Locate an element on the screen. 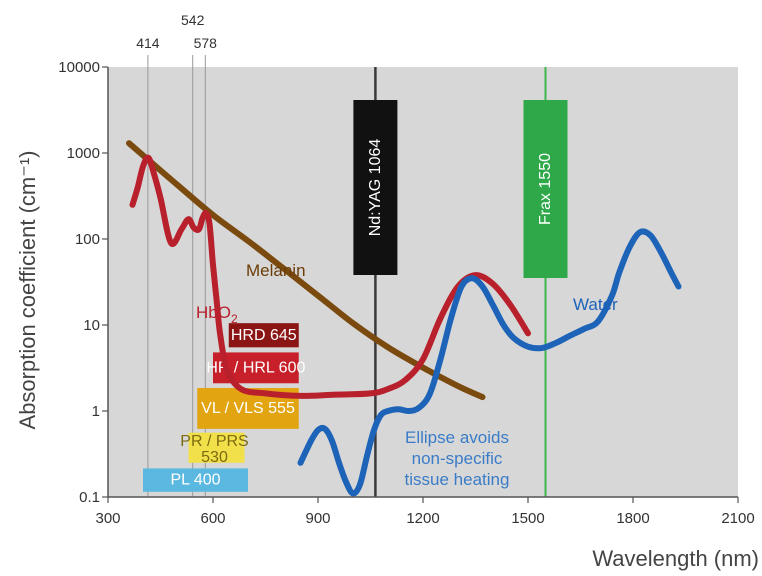 The height and width of the screenshot is (576, 762). y-axis-title: Absorption coefficient (cm⁻¹) is located at coordinates (27, 290).